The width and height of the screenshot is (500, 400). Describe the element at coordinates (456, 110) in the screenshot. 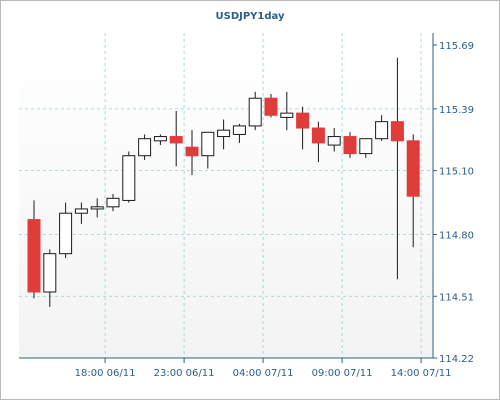

I see `y-tick-label: 115.39` at that location.